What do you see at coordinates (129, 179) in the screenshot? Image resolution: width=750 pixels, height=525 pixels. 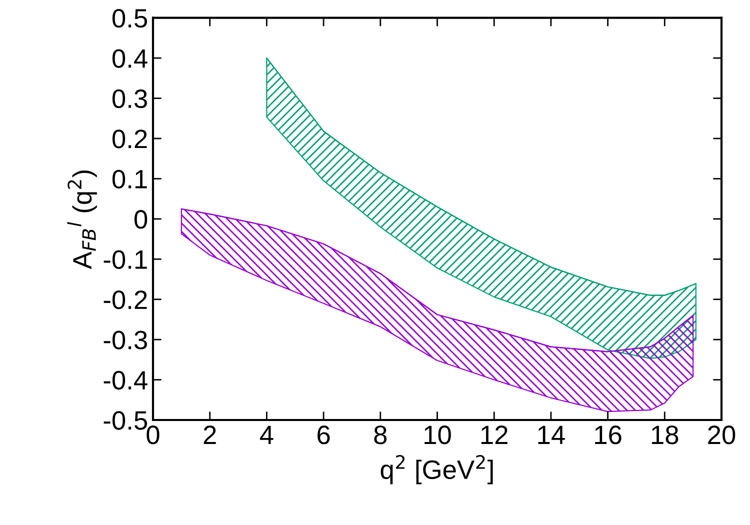 I see `y-tick-label: 0.1` at bounding box center [129, 179].